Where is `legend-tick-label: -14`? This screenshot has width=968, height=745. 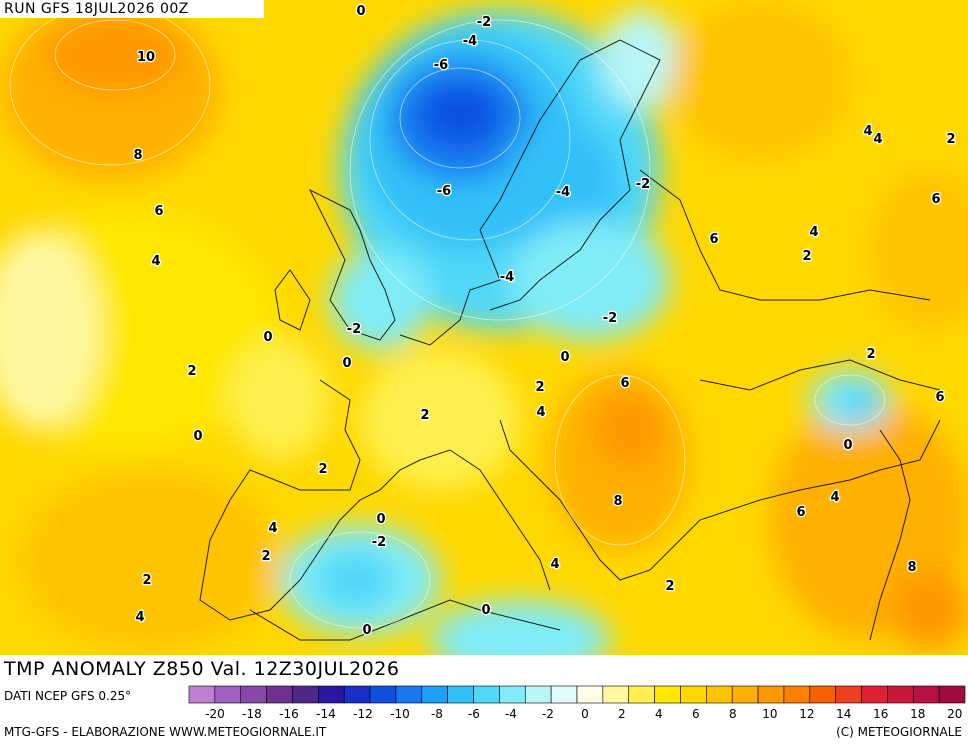
legend-tick-label: -14 is located at coordinates (326, 714).